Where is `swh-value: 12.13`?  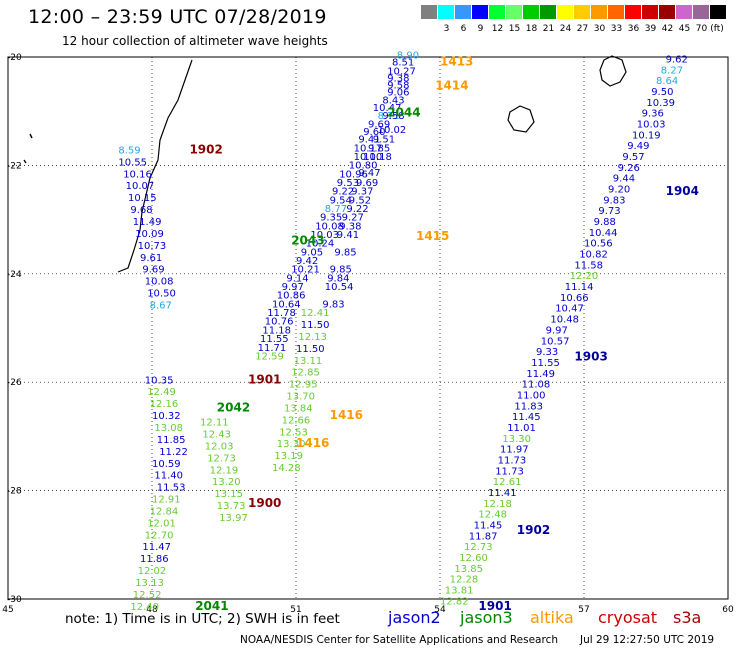 swh-value: 12.13 is located at coordinates (312, 337).